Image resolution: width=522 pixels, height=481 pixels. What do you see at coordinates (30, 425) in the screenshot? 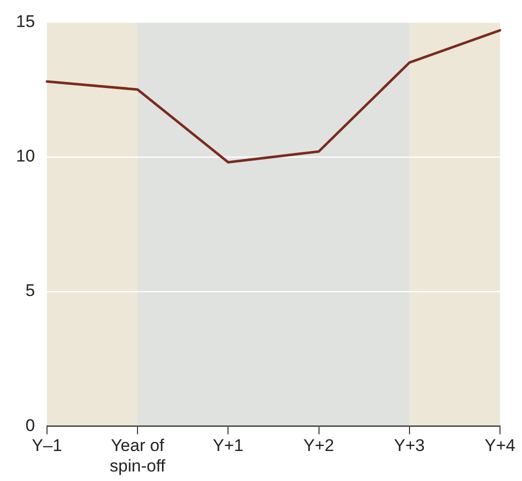
I see `y-tick-label: 0` at bounding box center [30, 425].